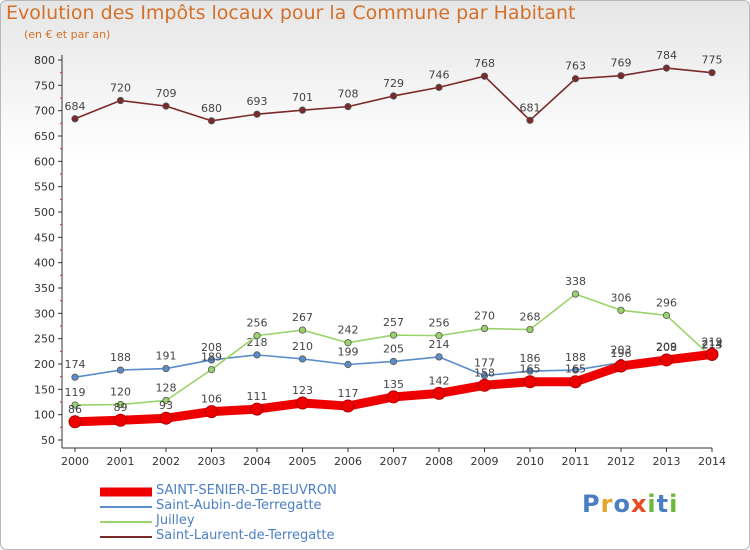 This screenshot has height=550, width=750. Describe the element at coordinates (240, 491) in the screenshot. I see `legend-item: SAINT-SENIER-DE-BEUVRON` at that location.